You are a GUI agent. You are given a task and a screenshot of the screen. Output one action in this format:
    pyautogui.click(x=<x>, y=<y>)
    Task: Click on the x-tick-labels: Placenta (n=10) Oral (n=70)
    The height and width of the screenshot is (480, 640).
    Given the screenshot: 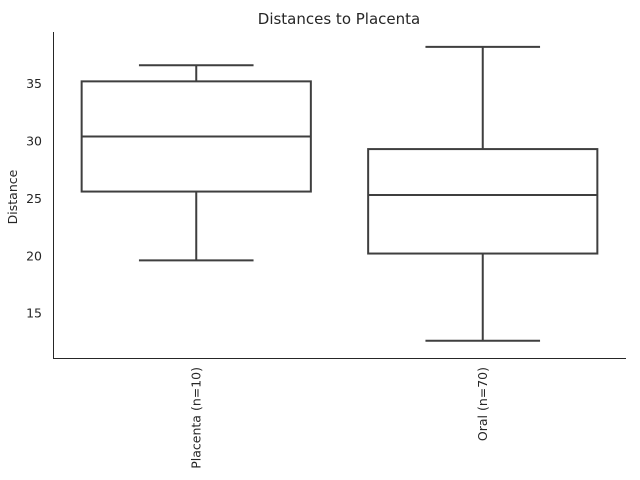 What is the action you would take?
    pyautogui.click(x=339, y=418)
    